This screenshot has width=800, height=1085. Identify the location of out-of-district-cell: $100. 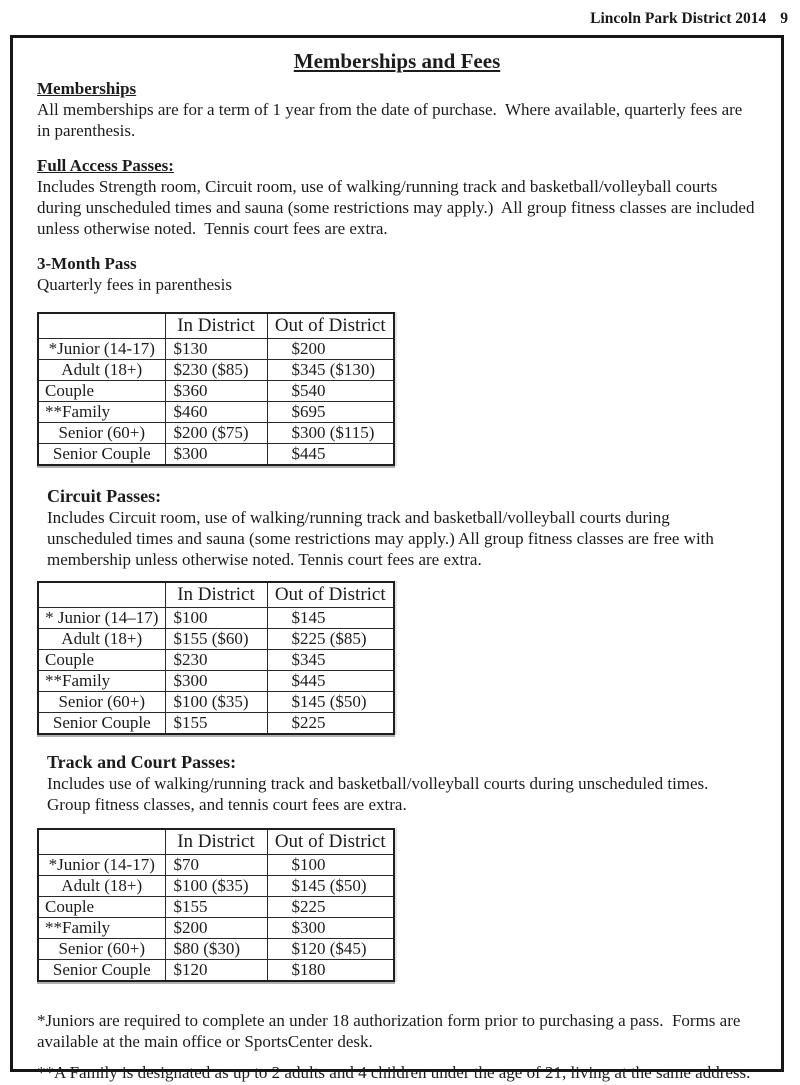
(330, 865).